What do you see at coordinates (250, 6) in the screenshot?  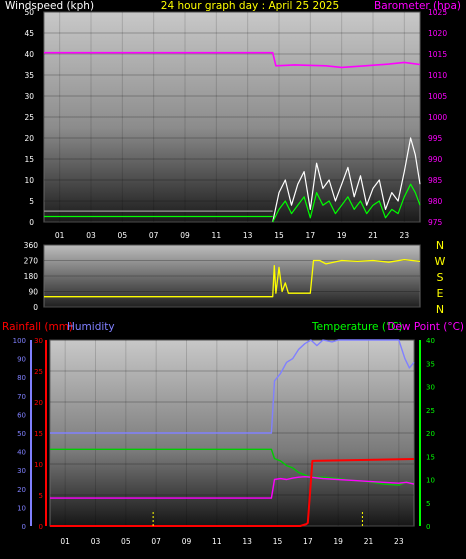 I see `graph-title: 24 hour graph day : April 25 2025` at bounding box center [250, 6].